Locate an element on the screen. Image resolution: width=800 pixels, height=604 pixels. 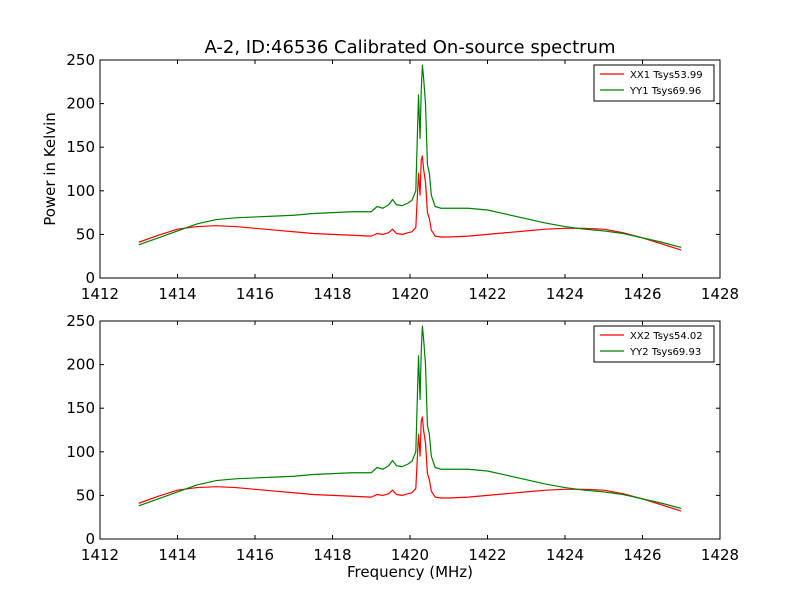
legend-label: XX2 Tsys54.02 is located at coordinates (666, 336).